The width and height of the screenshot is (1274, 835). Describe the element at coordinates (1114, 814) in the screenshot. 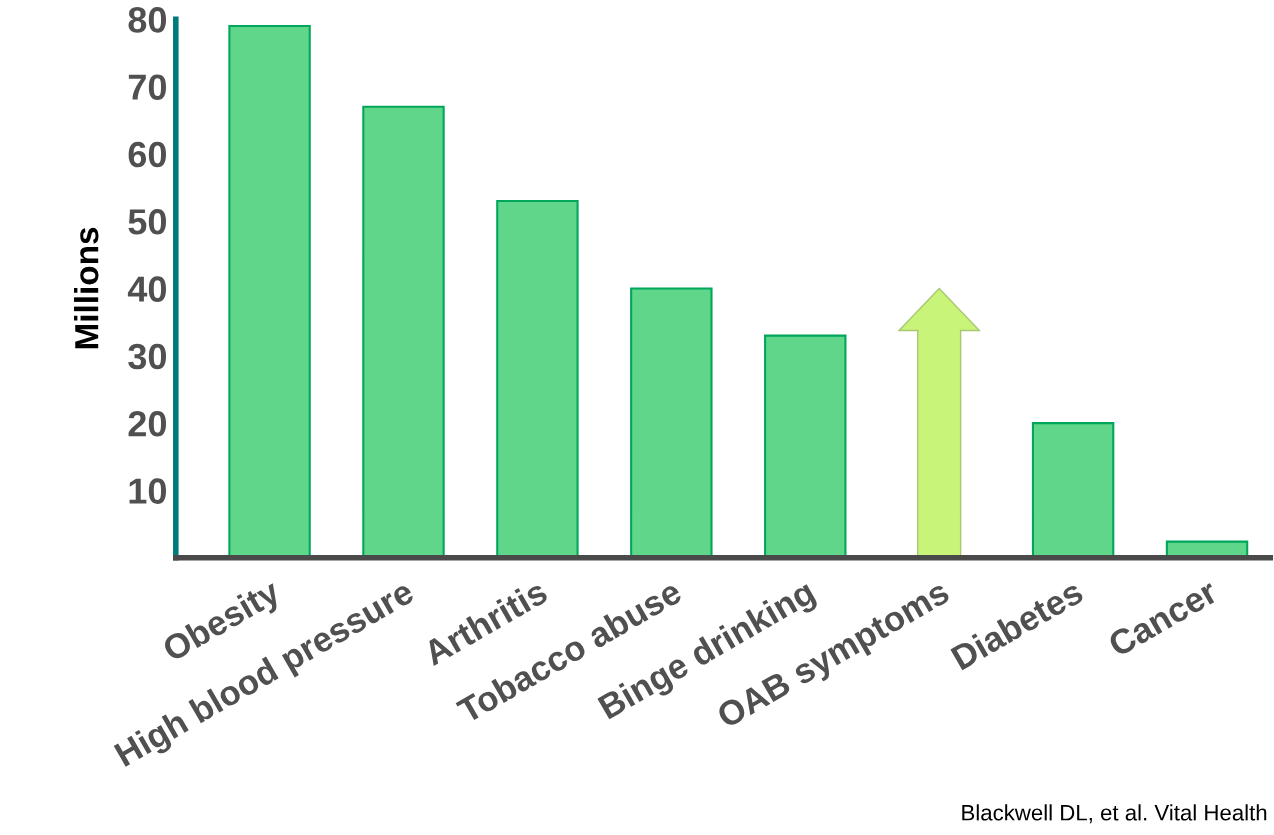

I see `text: Blackwell DL, et al. Vital Health` at that location.